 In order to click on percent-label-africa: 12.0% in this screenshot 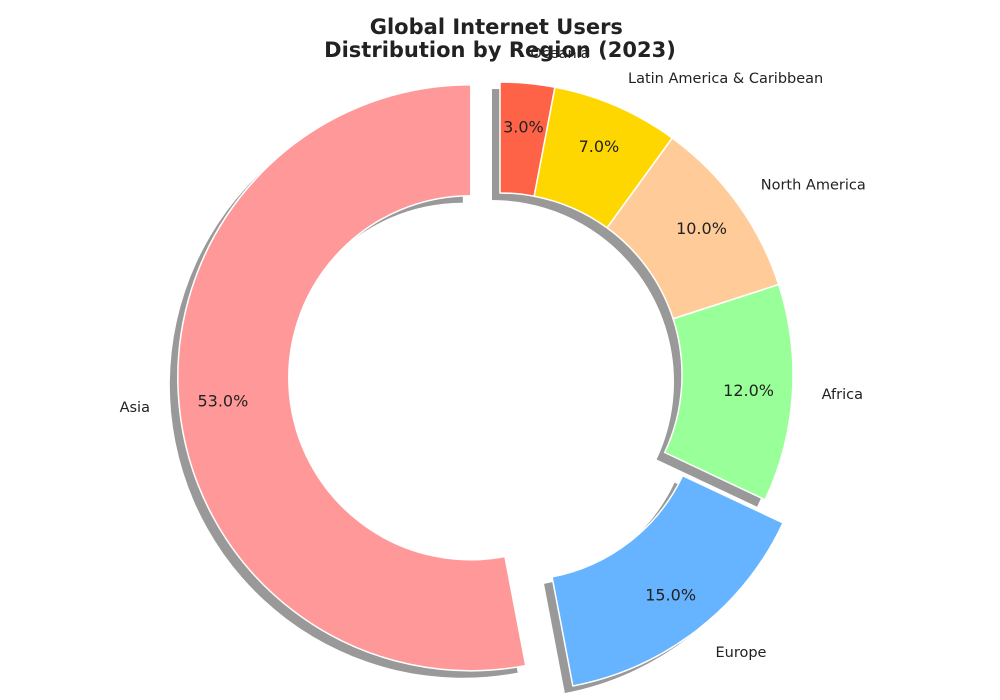, I will do `click(748, 390)`.